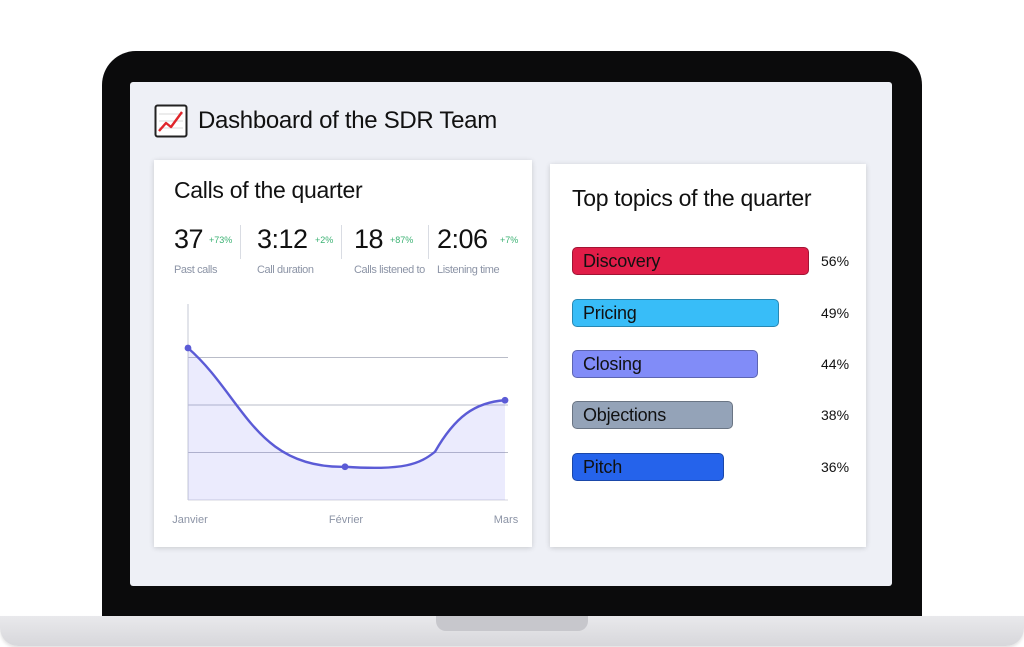 This screenshot has width=1024, height=647. I want to click on topic-percentage: 44%, so click(835, 364).